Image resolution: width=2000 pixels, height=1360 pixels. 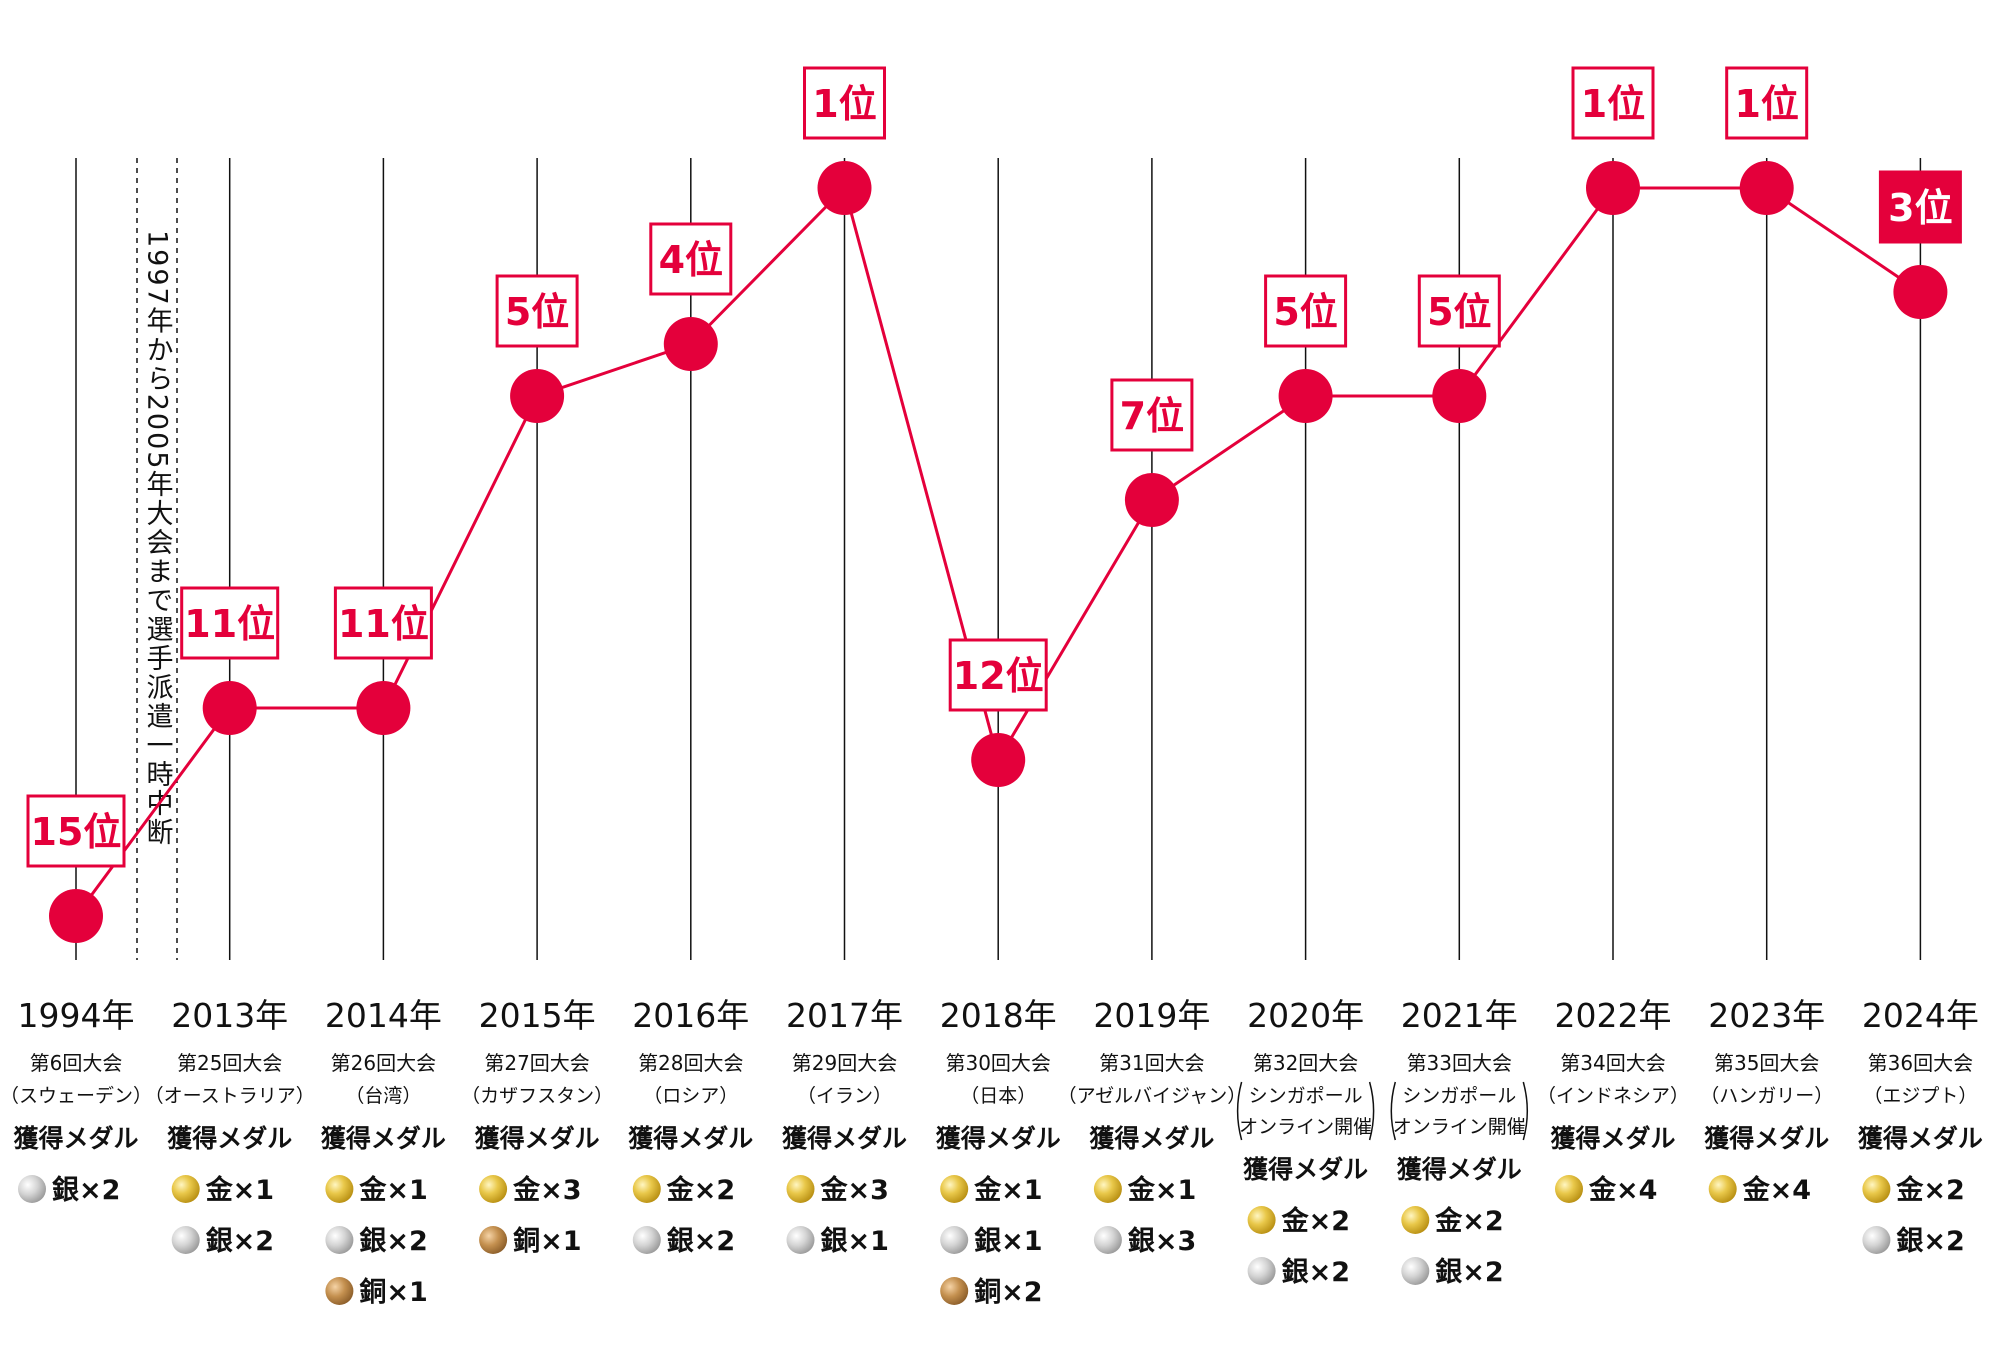 I want to click on rank-label: 15位, so click(x=76, y=831).